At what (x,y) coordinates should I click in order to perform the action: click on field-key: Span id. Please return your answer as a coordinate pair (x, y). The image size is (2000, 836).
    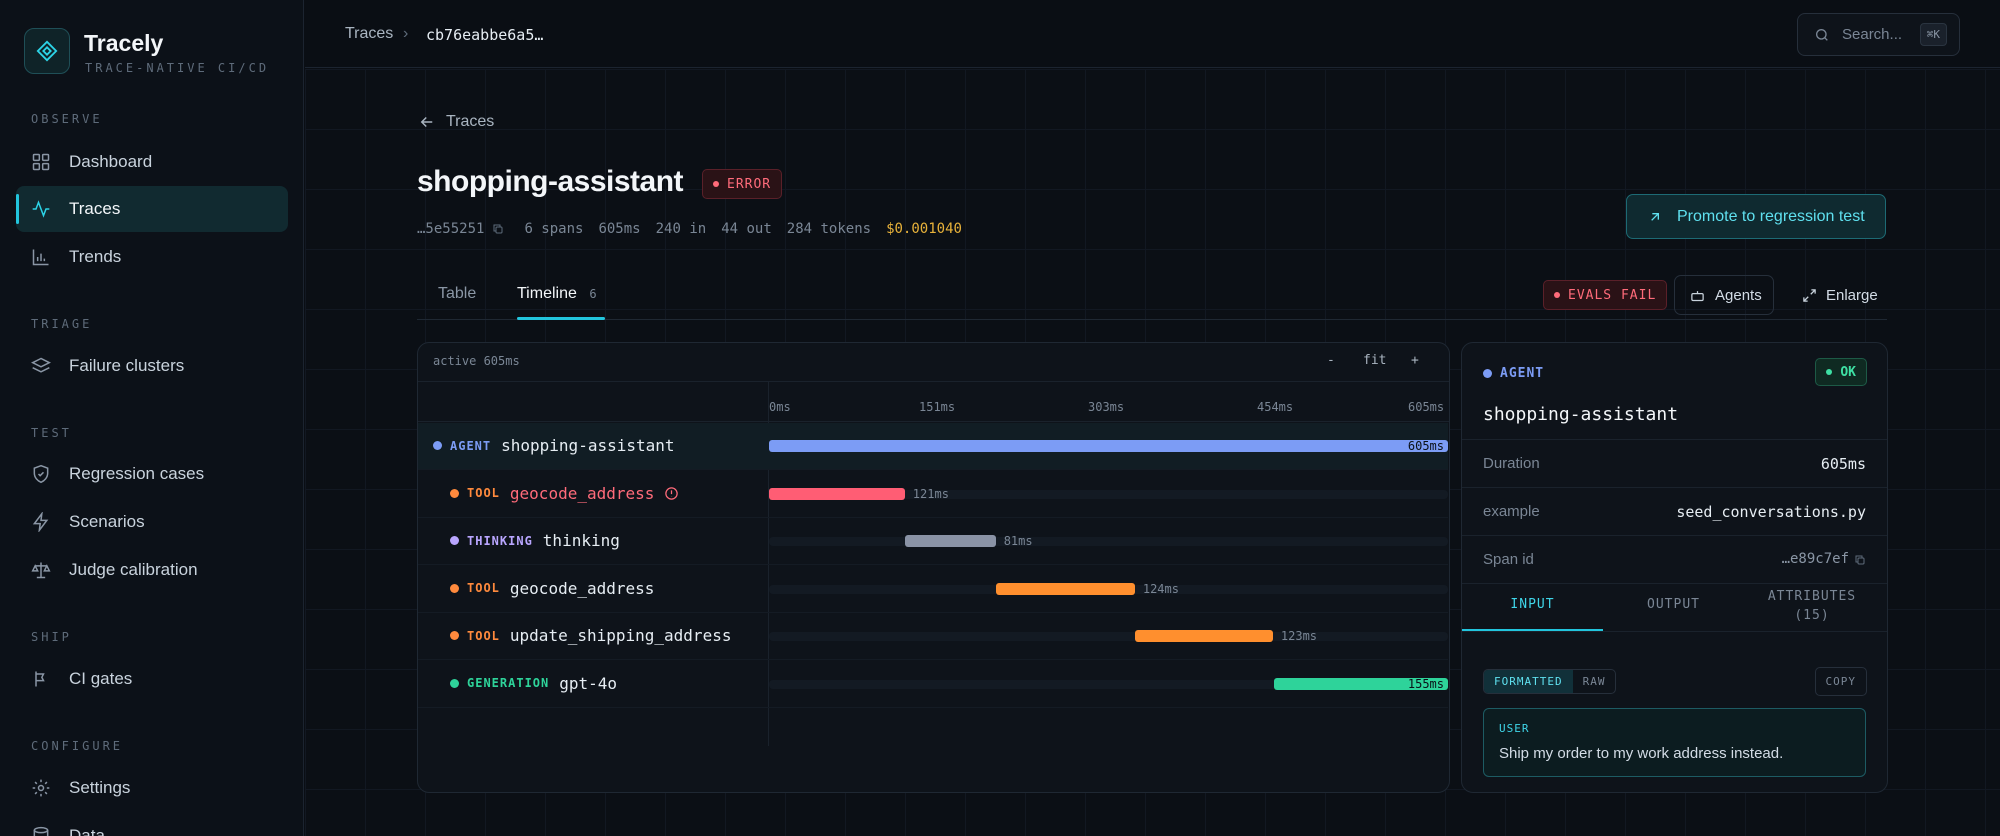
    Looking at the image, I should click on (1508, 559).